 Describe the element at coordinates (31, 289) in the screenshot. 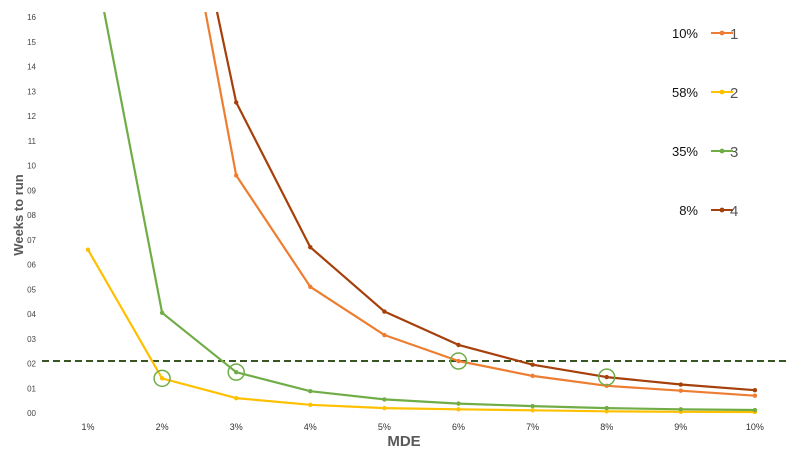

I see `y-tick-label: 05` at that location.